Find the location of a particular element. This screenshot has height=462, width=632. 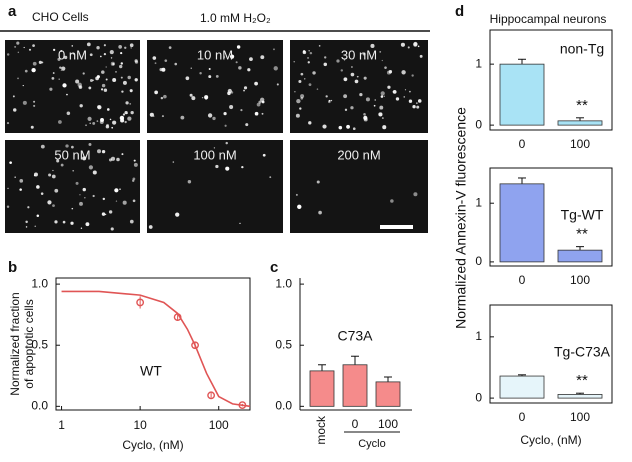

annotation: C73A is located at coordinates (355, 336).